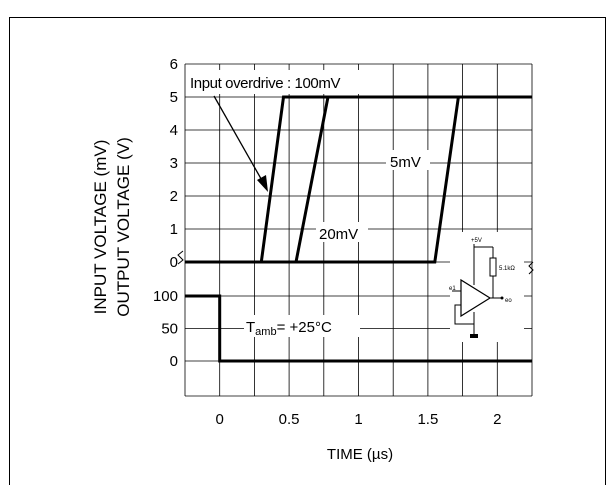 The width and height of the screenshot is (615, 485). What do you see at coordinates (174, 229) in the screenshot?
I see `y-tick-label-output: 1` at bounding box center [174, 229].